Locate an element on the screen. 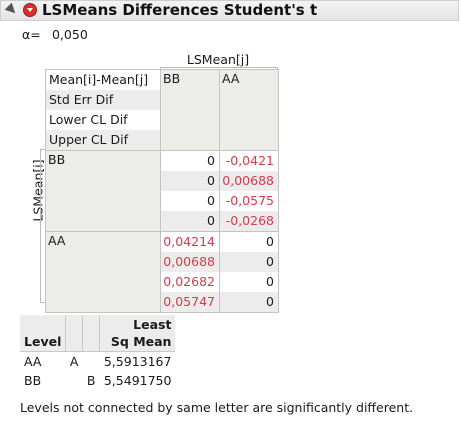  red-triangle-menu-icon is located at coordinates (30, 10).